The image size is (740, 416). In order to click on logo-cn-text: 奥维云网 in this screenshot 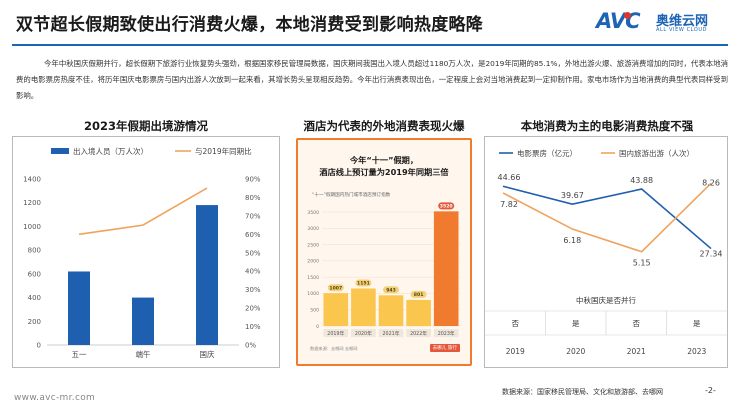, I will do `click(682, 21)`.